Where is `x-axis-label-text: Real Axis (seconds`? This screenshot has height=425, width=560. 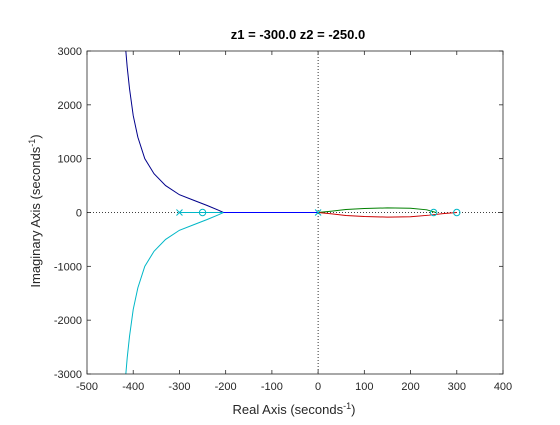 x-axis-label-text: Real Axis (seconds is located at coordinates (288, 409).